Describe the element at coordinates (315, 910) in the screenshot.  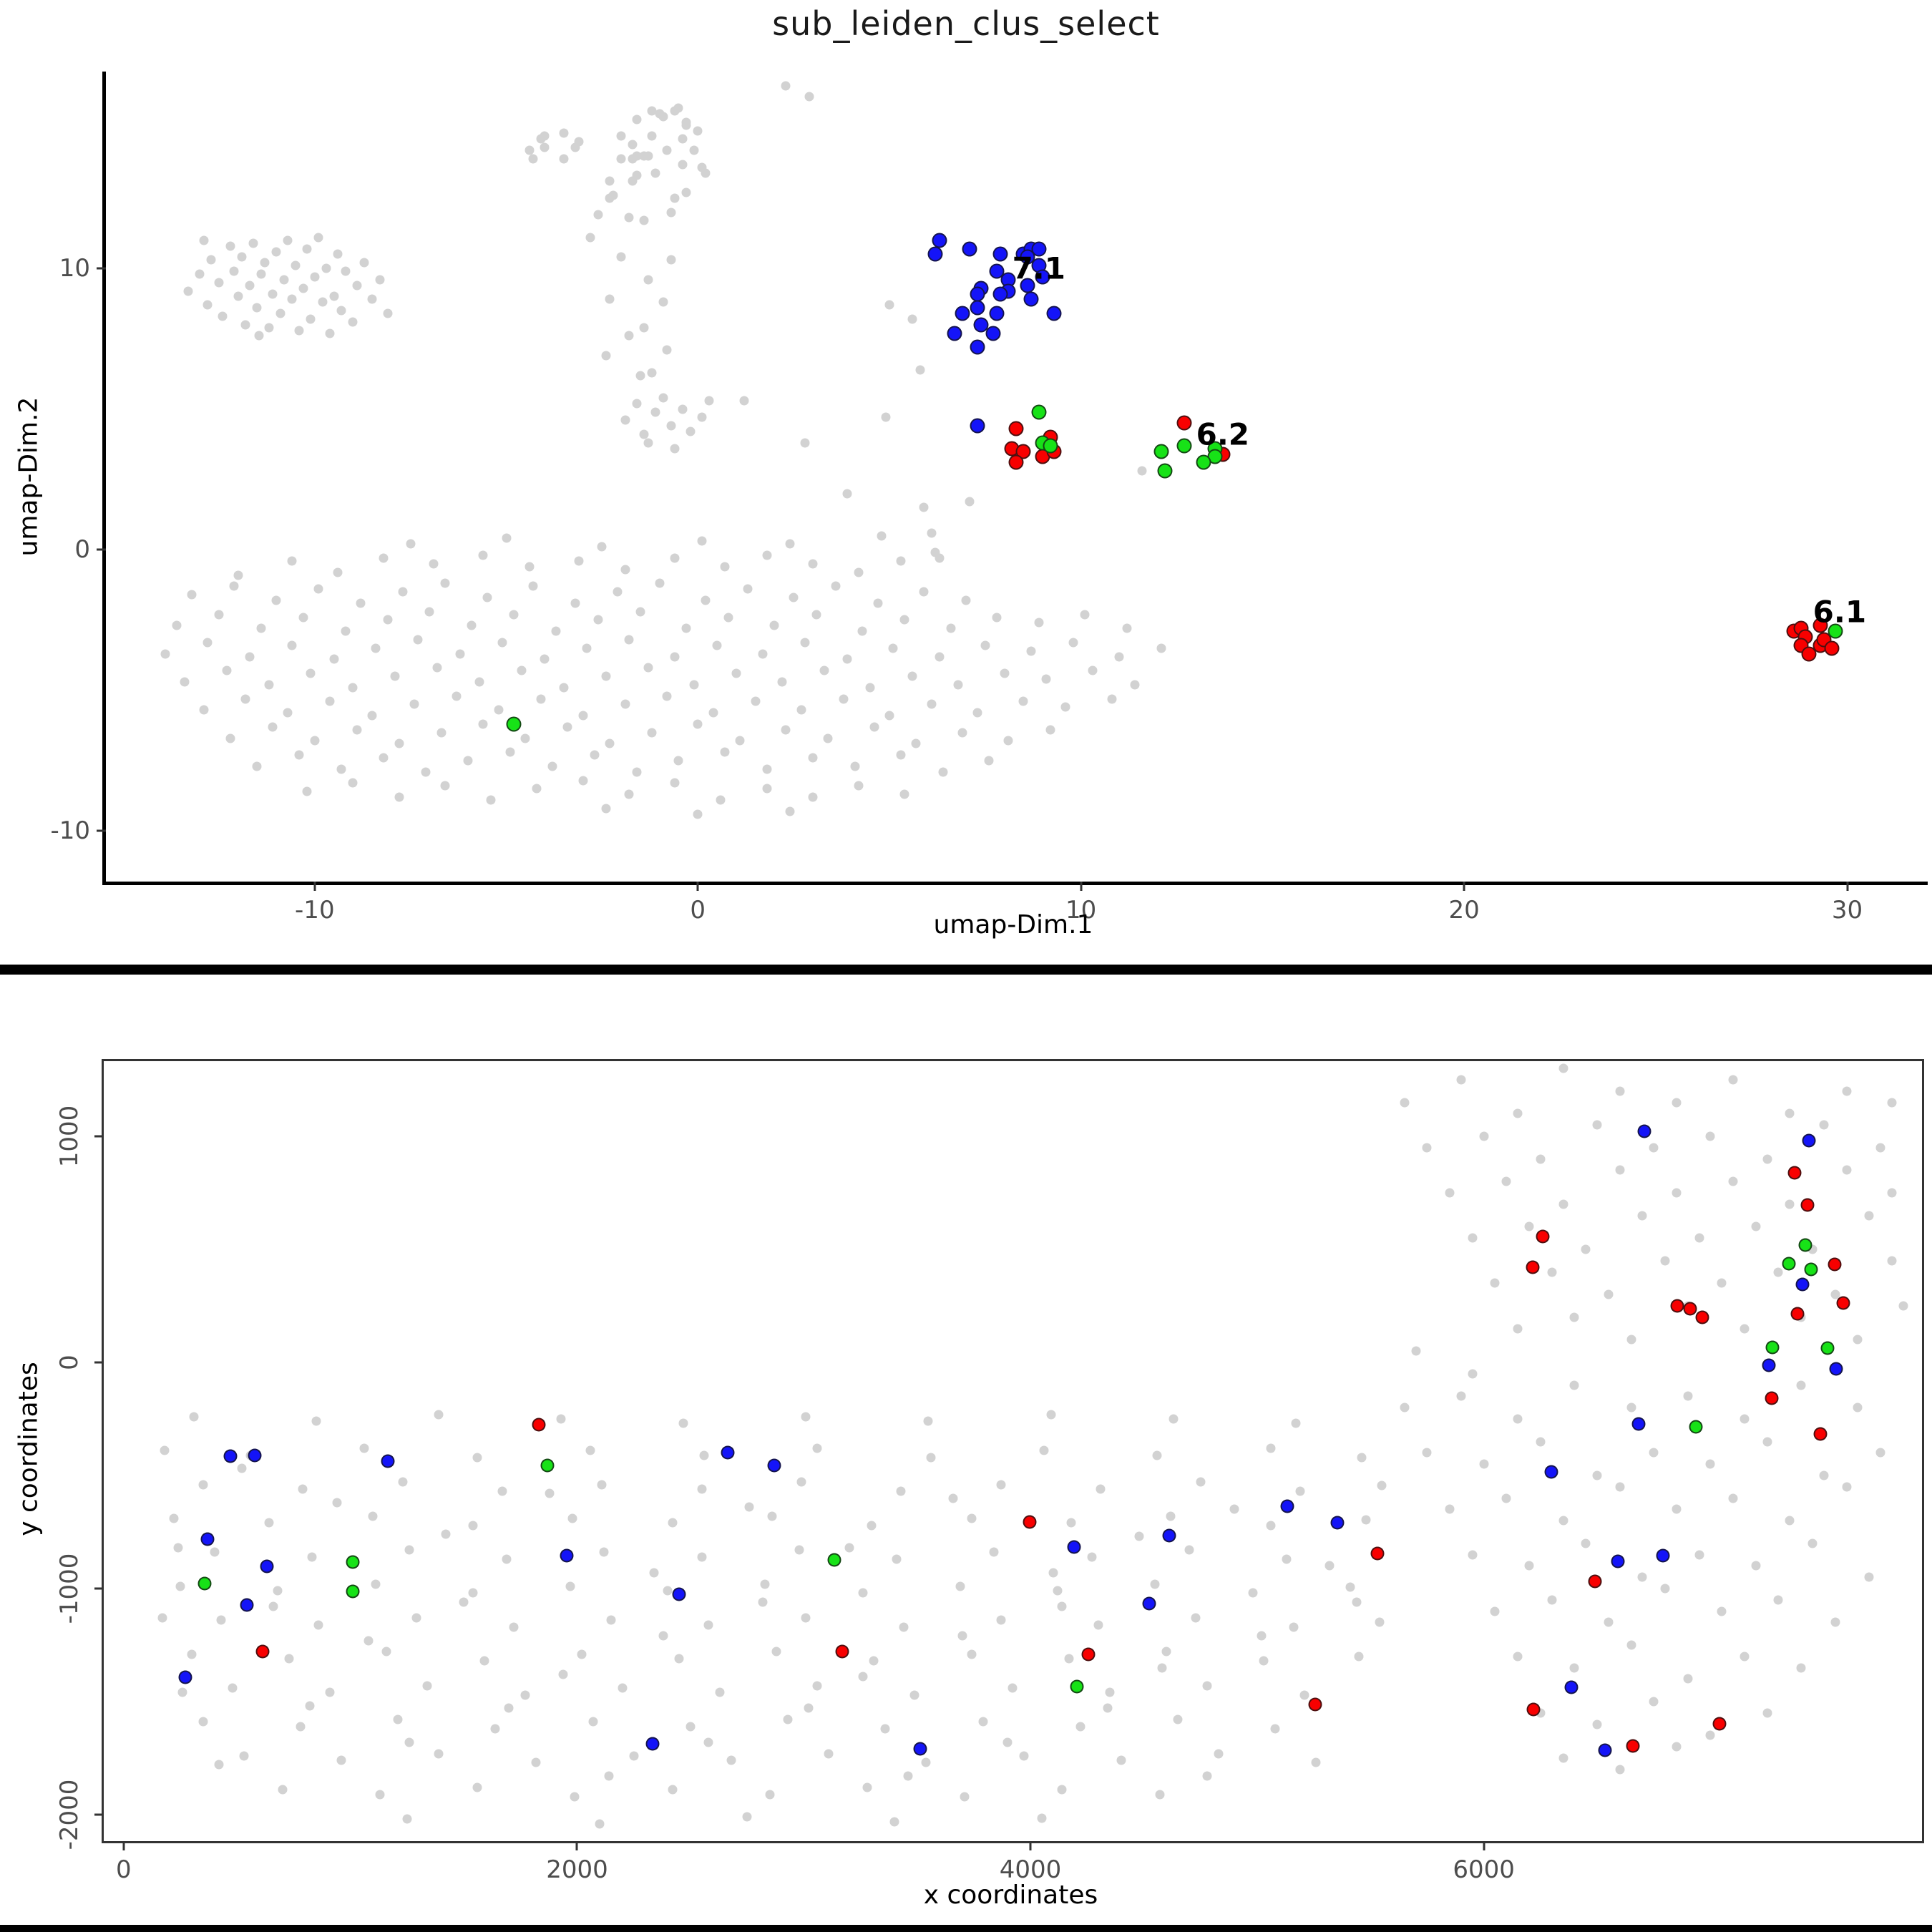
I see `x-tick-label: -10` at that location.